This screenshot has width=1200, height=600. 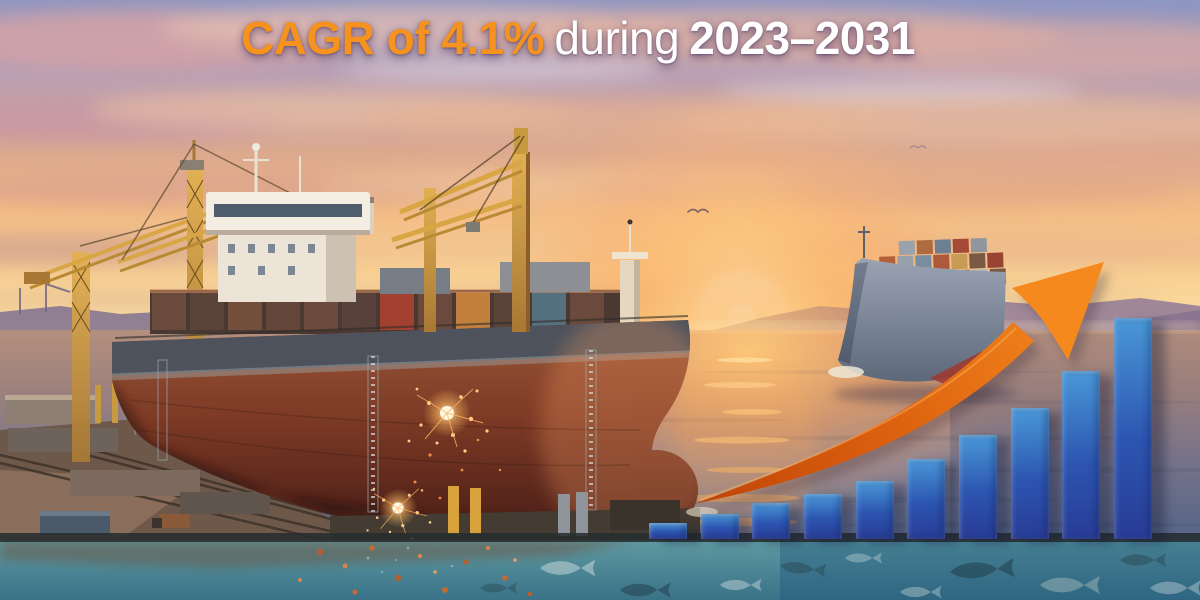 I want to click on cabin-windows, so click(x=271, y=259).